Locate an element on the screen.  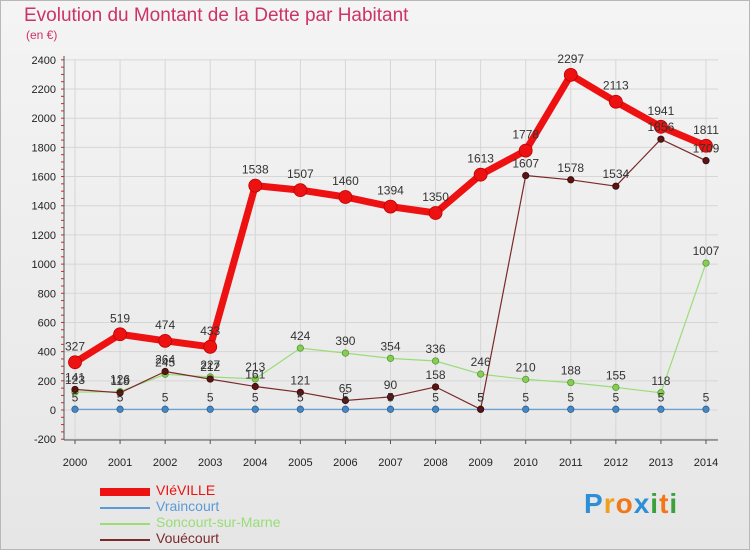
y-tick-label: 1400 is located at coordinates (44, 207).